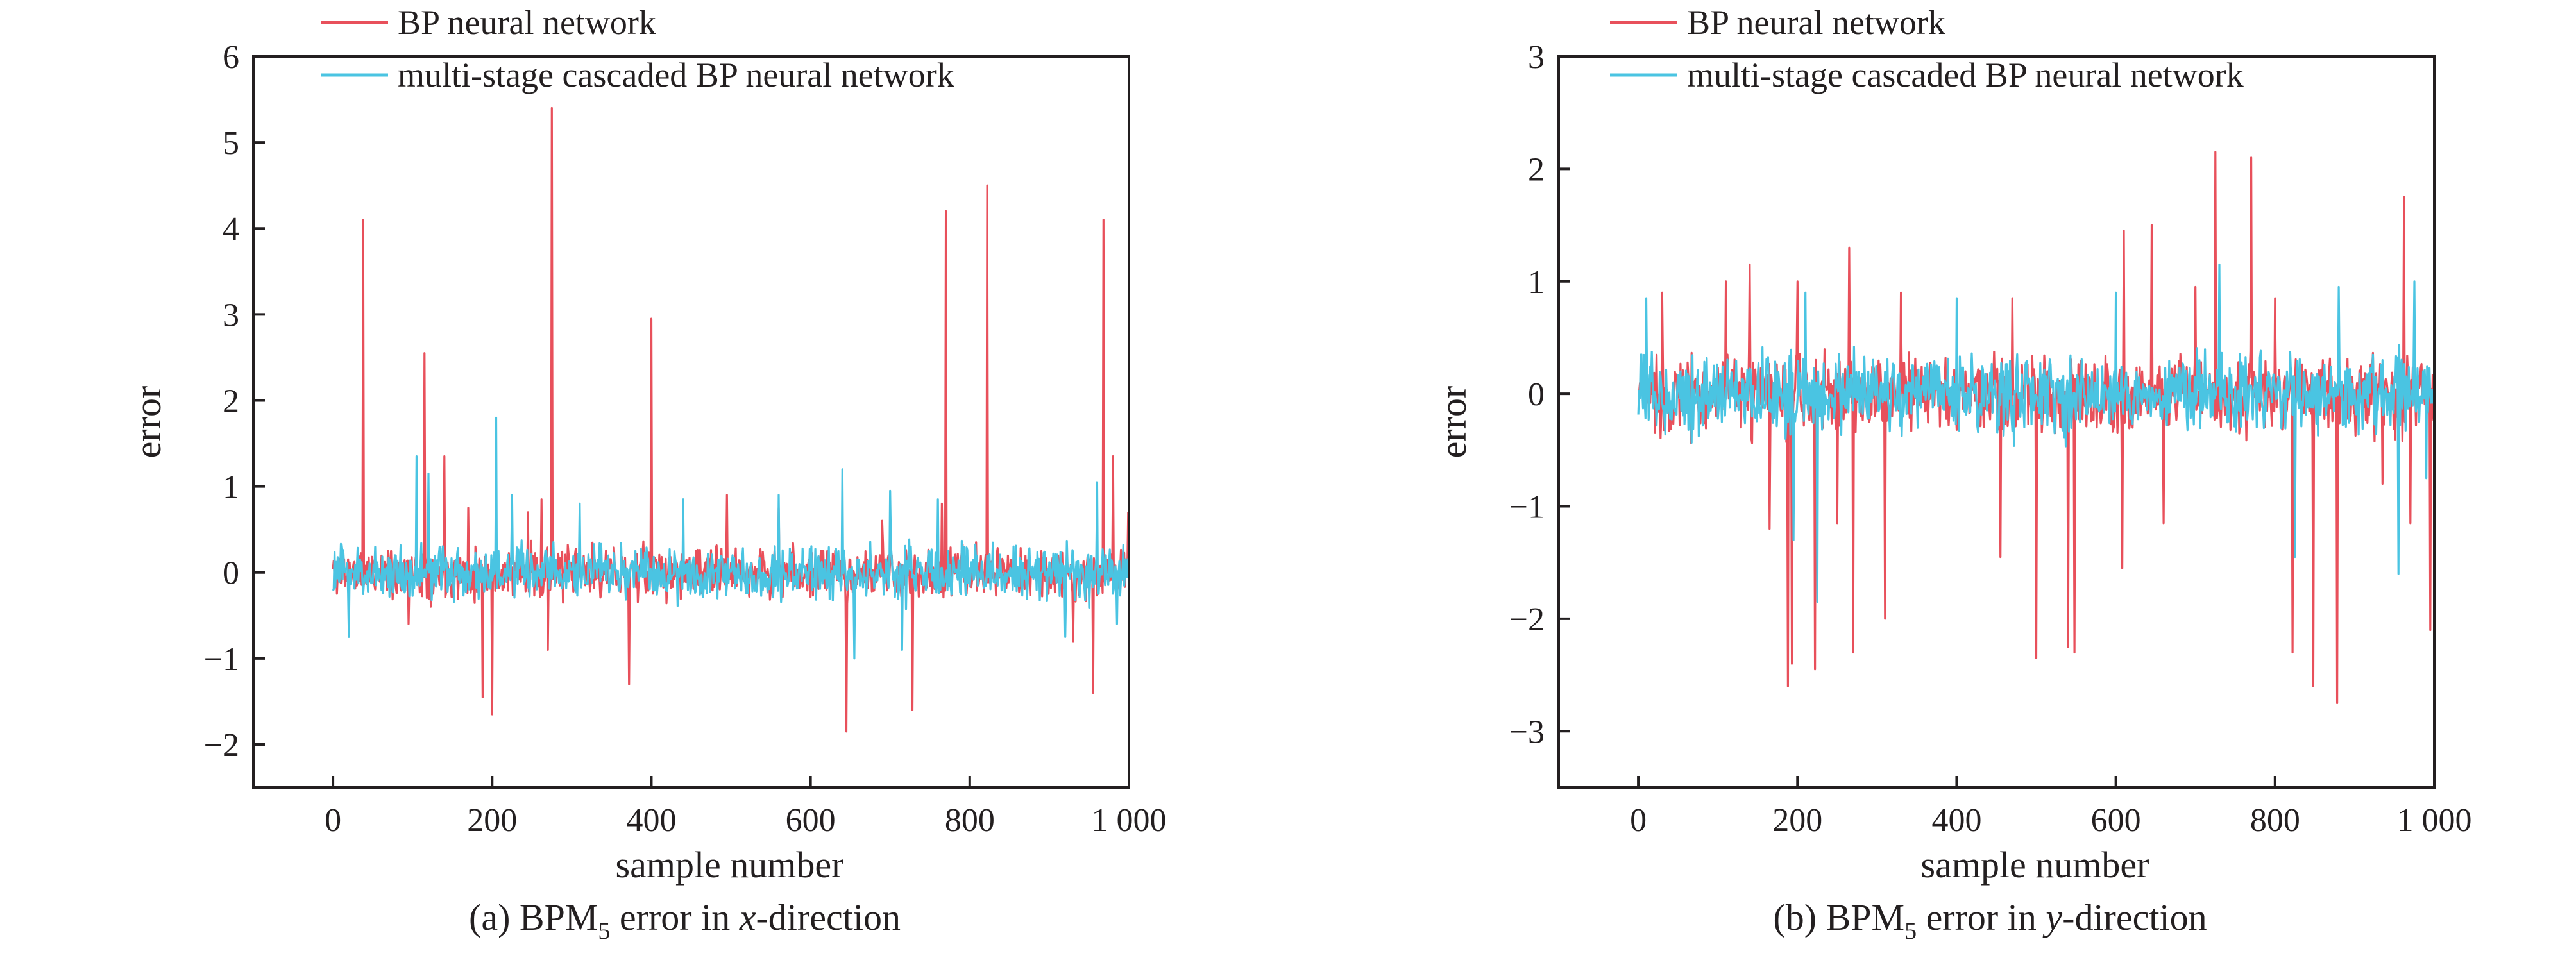  Describe the element at coordinates (2051, 808) in the screenshot. I see `x-axis-b: 0 200 400 600 800 1 000` at that location.